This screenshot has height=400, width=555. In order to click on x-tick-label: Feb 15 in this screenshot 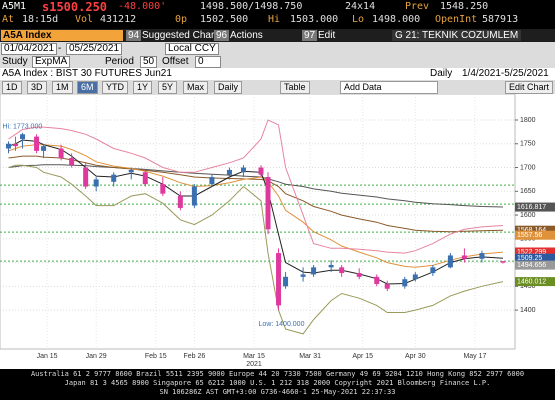, I will do `click(156, 356)`.